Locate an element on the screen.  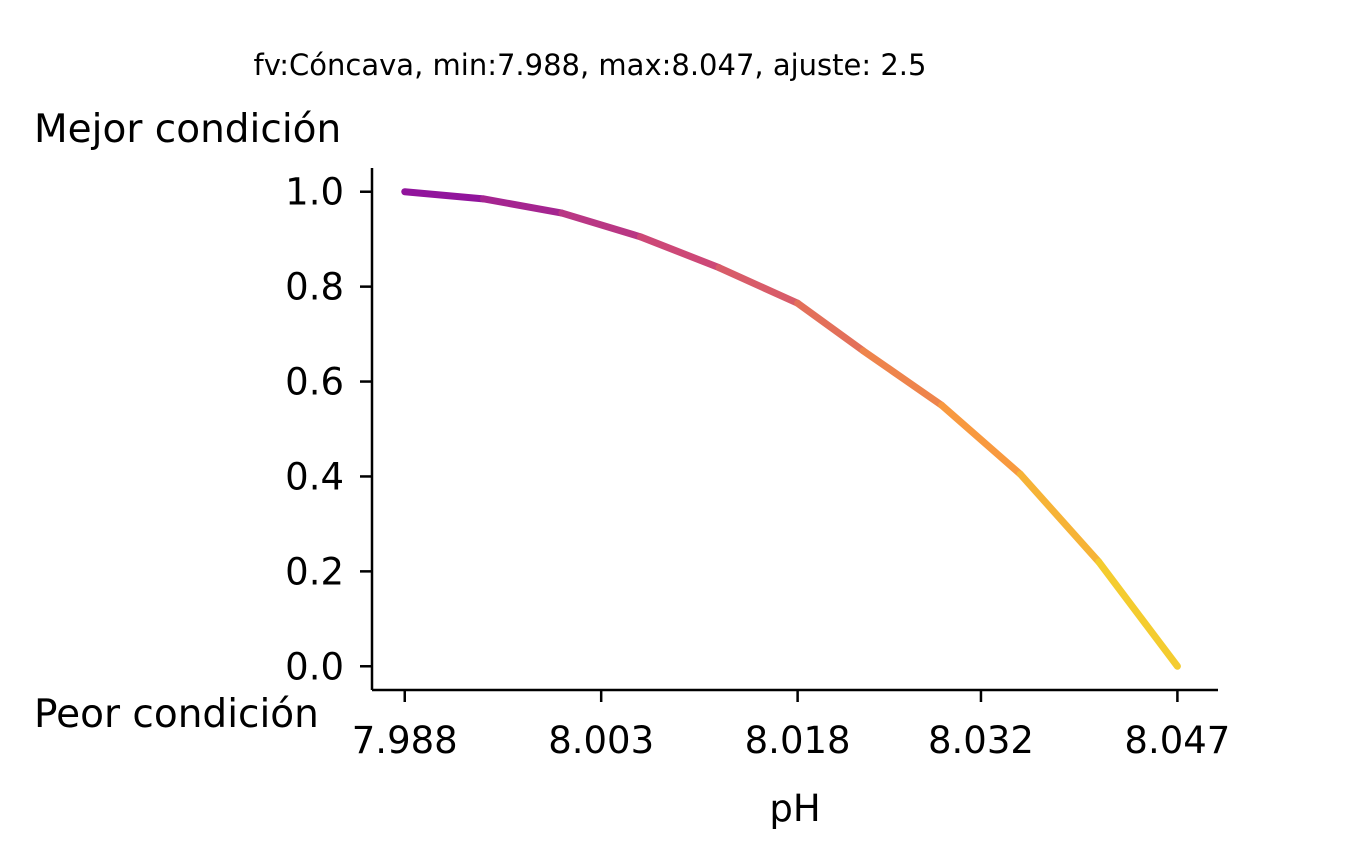
best-condition-label: Mejor condición is located at coordinates (187, 129).